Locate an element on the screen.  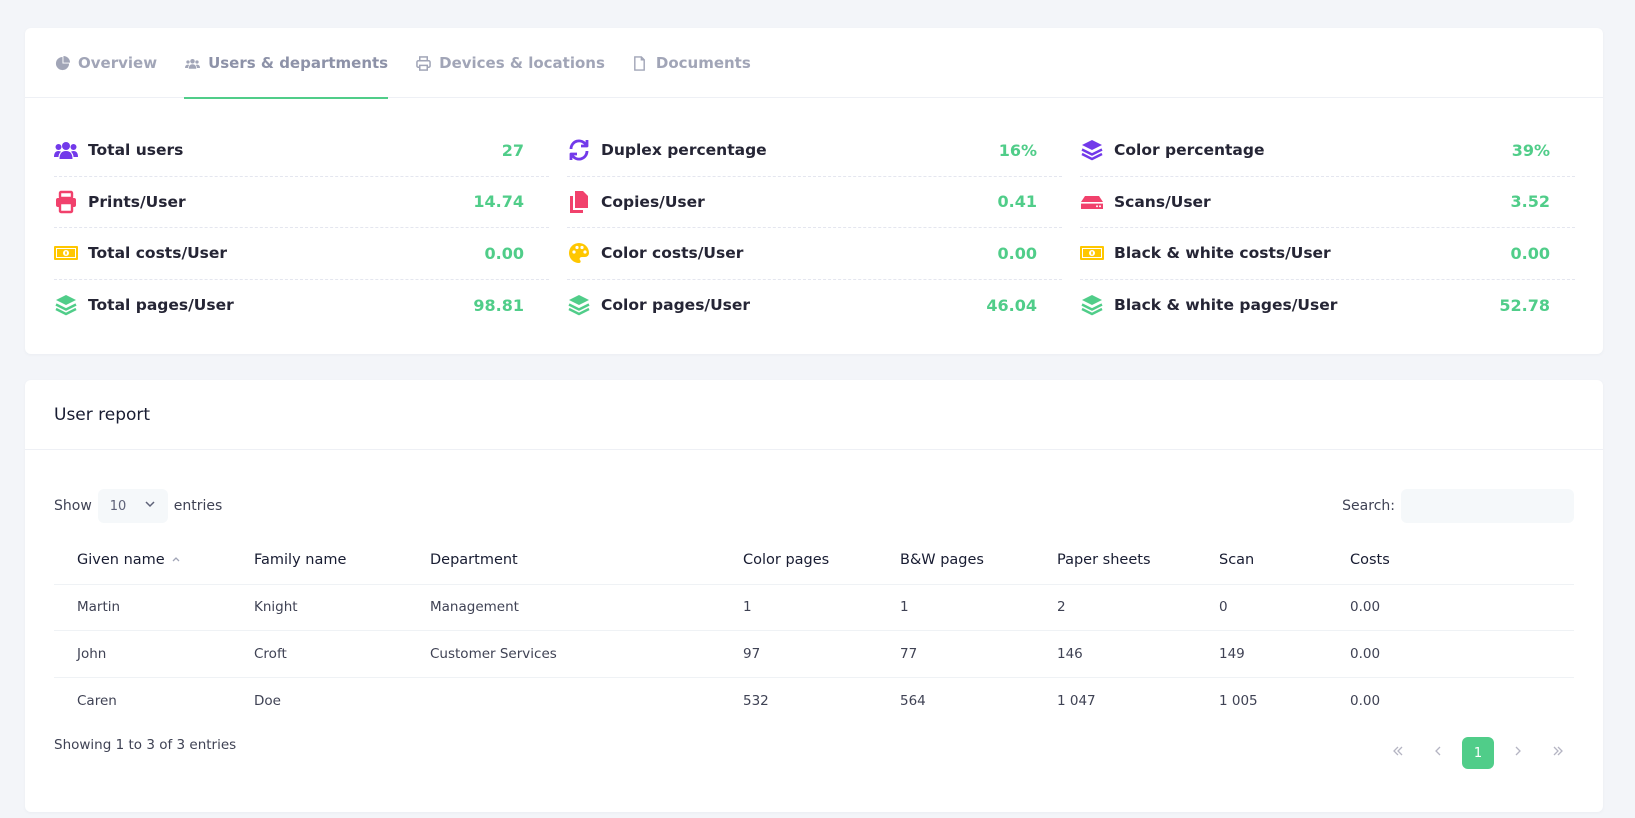
stat-value: 3.52 is located at coordinates (1530, 202).